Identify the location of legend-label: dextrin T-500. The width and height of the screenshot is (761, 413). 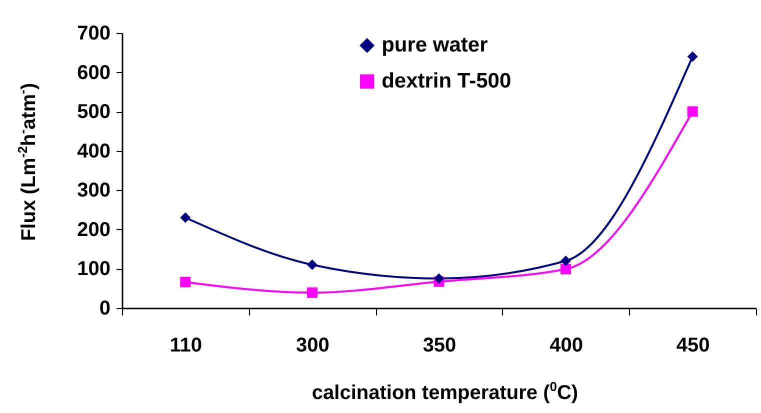
(447, 81).